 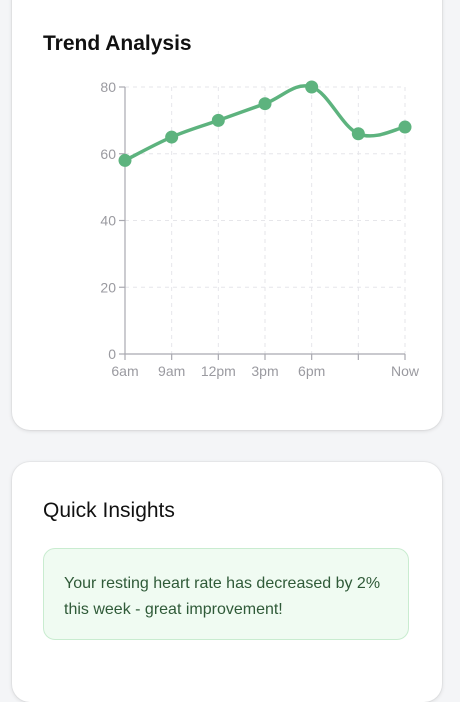 I want to click on y-tick-label-80: 80, so click(x=108, y=87).